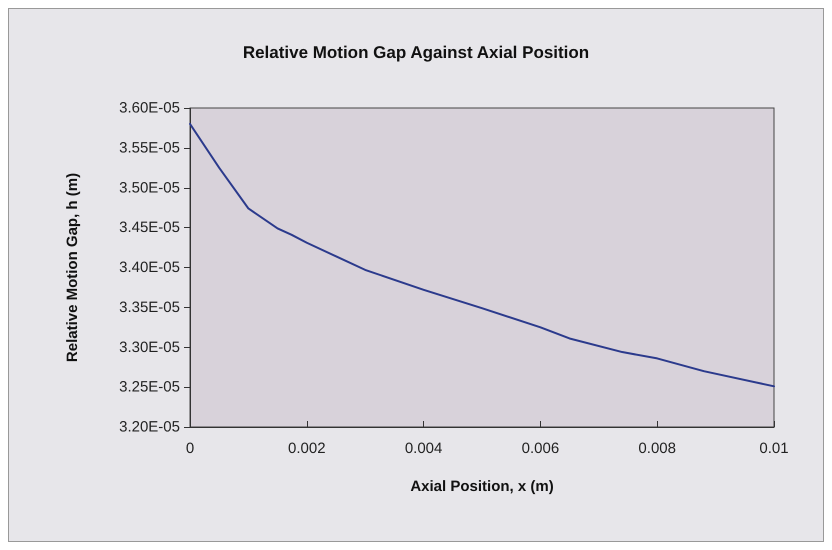 This screenshot has height=550, width=832. Describe the element at coordinates (482, 486) in the screenshot. I see `x-axis-title: Axial Position, x (m)` at that location.